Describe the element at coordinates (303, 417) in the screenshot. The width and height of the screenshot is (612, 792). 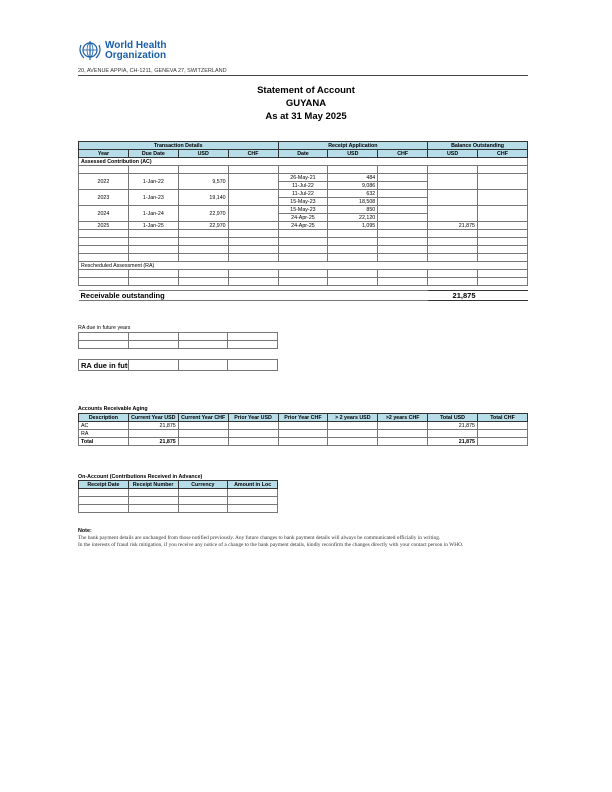
I see `column-header: Prior Year CHF` at that location.